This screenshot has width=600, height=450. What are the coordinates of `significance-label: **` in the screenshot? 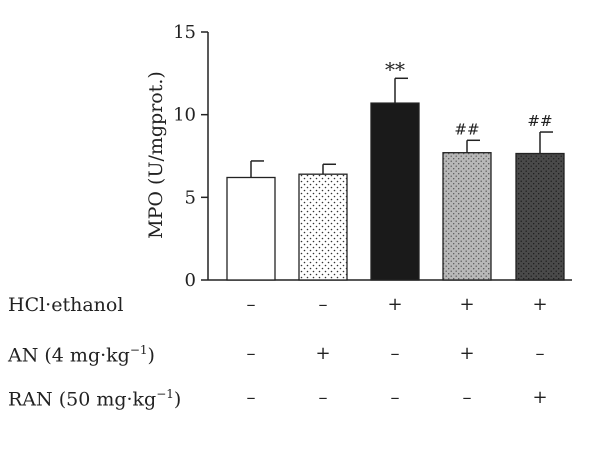 It's located at (395, 69).